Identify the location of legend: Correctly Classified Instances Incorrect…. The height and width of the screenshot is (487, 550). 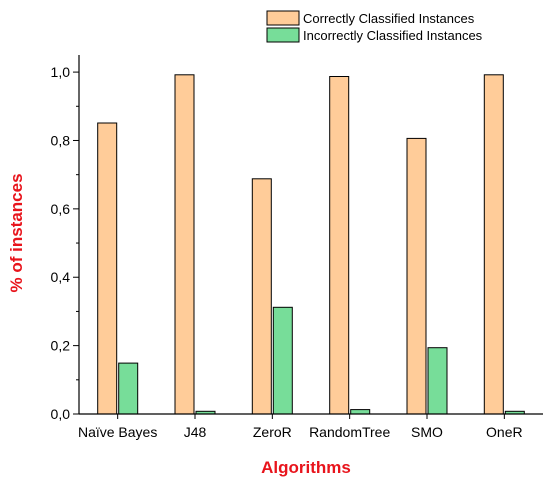
(374, 26).